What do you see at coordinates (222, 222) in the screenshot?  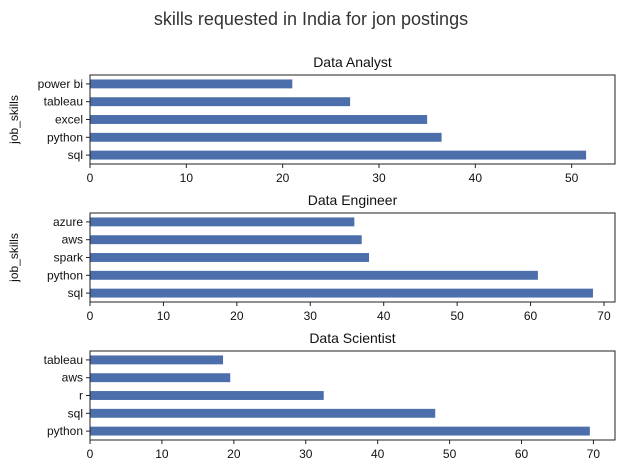 I see `bar-azure` at bounding box center [222, 222].